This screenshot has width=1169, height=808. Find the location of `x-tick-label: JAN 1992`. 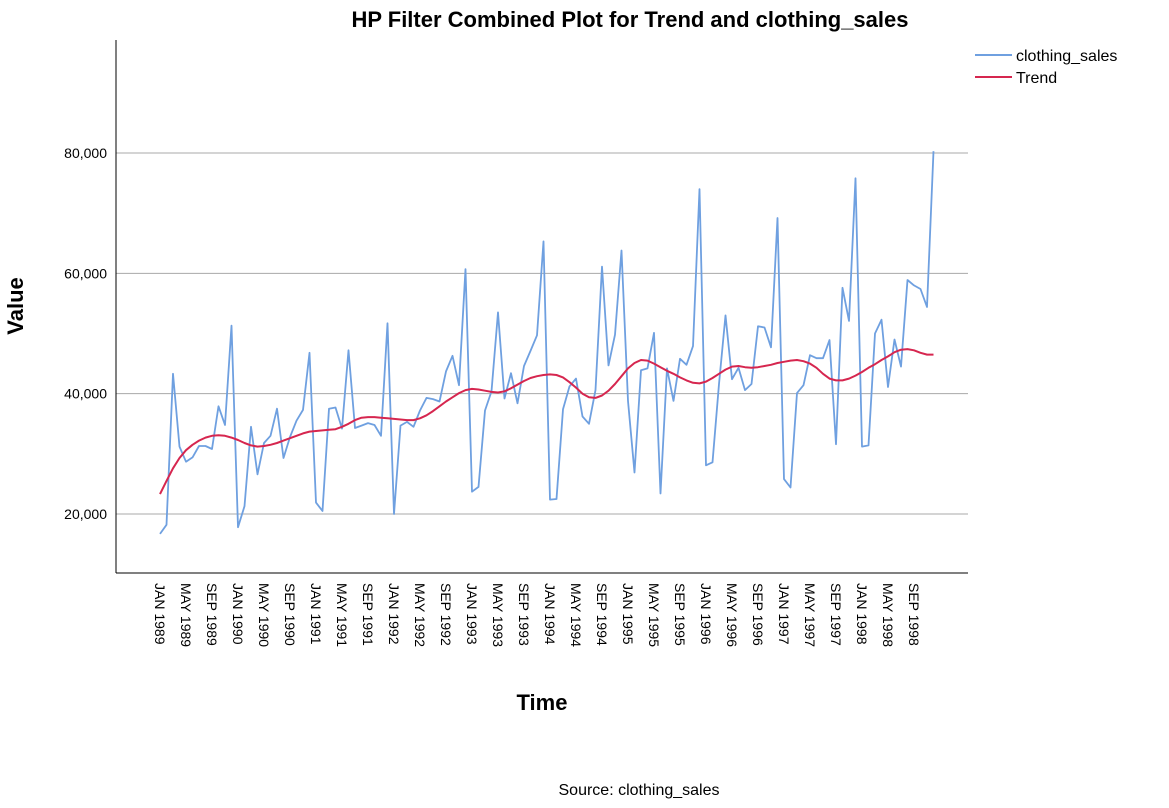

x-tick-label: JAN 1992 is located at coordinates (394, 614).